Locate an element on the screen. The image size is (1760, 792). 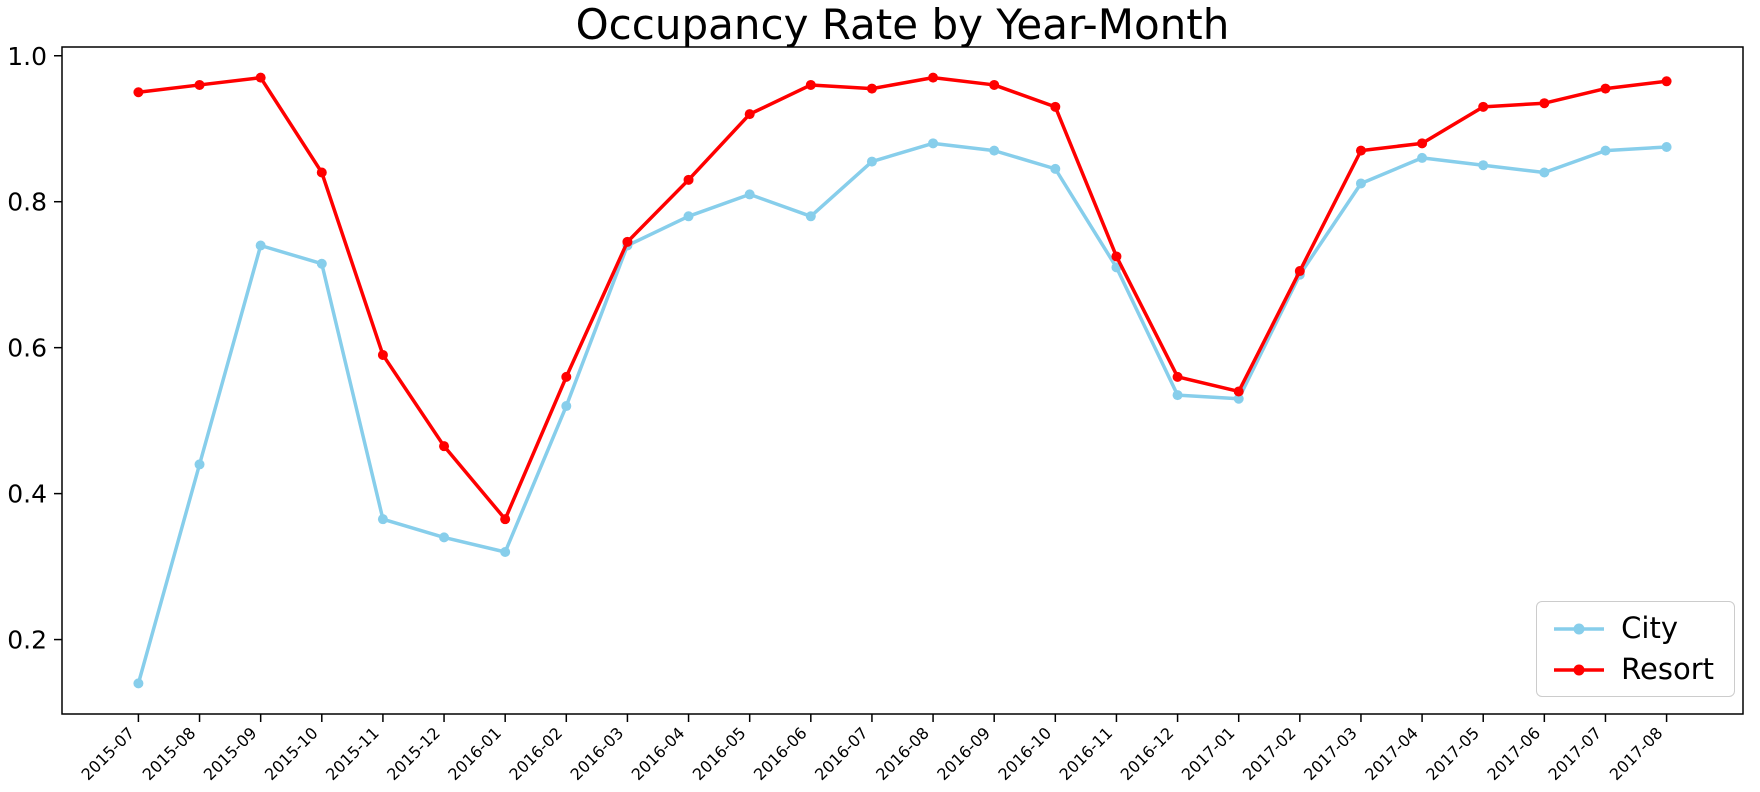
svg-text: 2016-07 is located at coordinates (841, 753).